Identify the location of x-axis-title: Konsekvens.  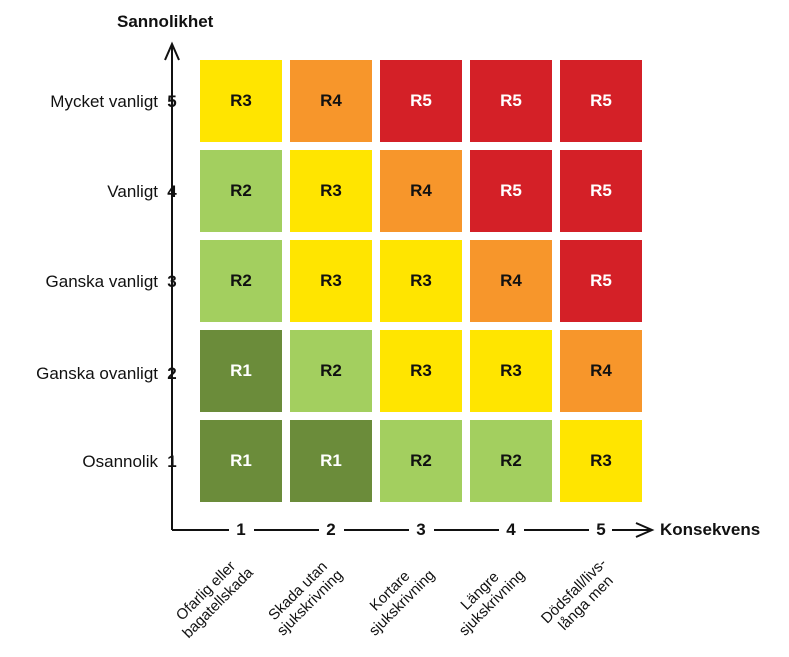
(710, 529).